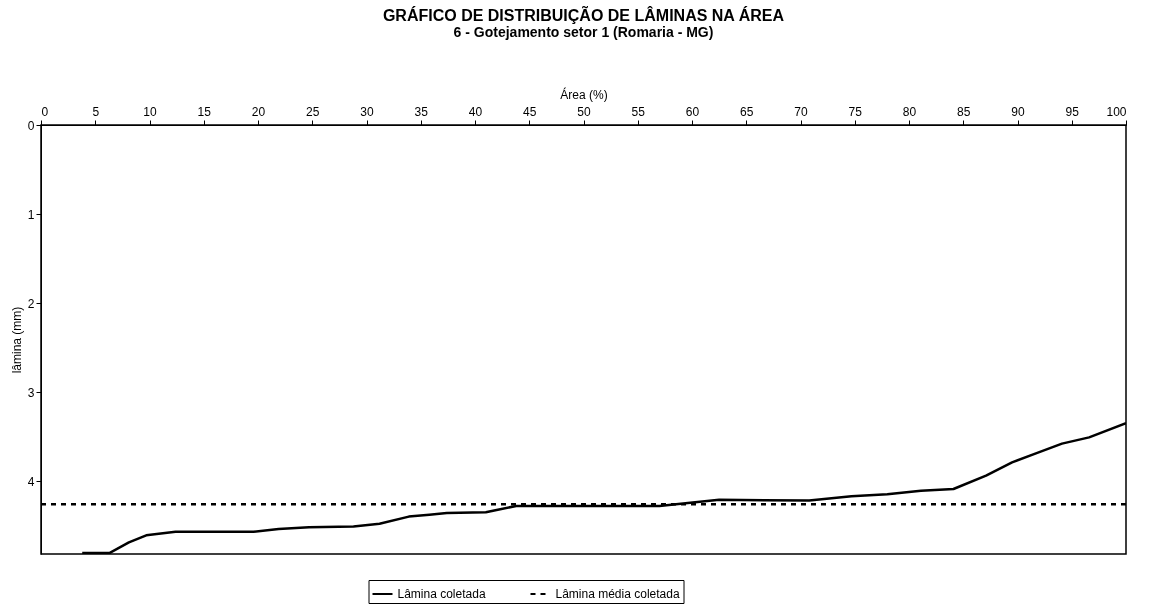 The width and height of the screenshot is (1159, 611). What do you see at coordinates (584, 94) in the screenshot?
I see `x-axis-title: Área (%)` at bounding box center [584, 94].